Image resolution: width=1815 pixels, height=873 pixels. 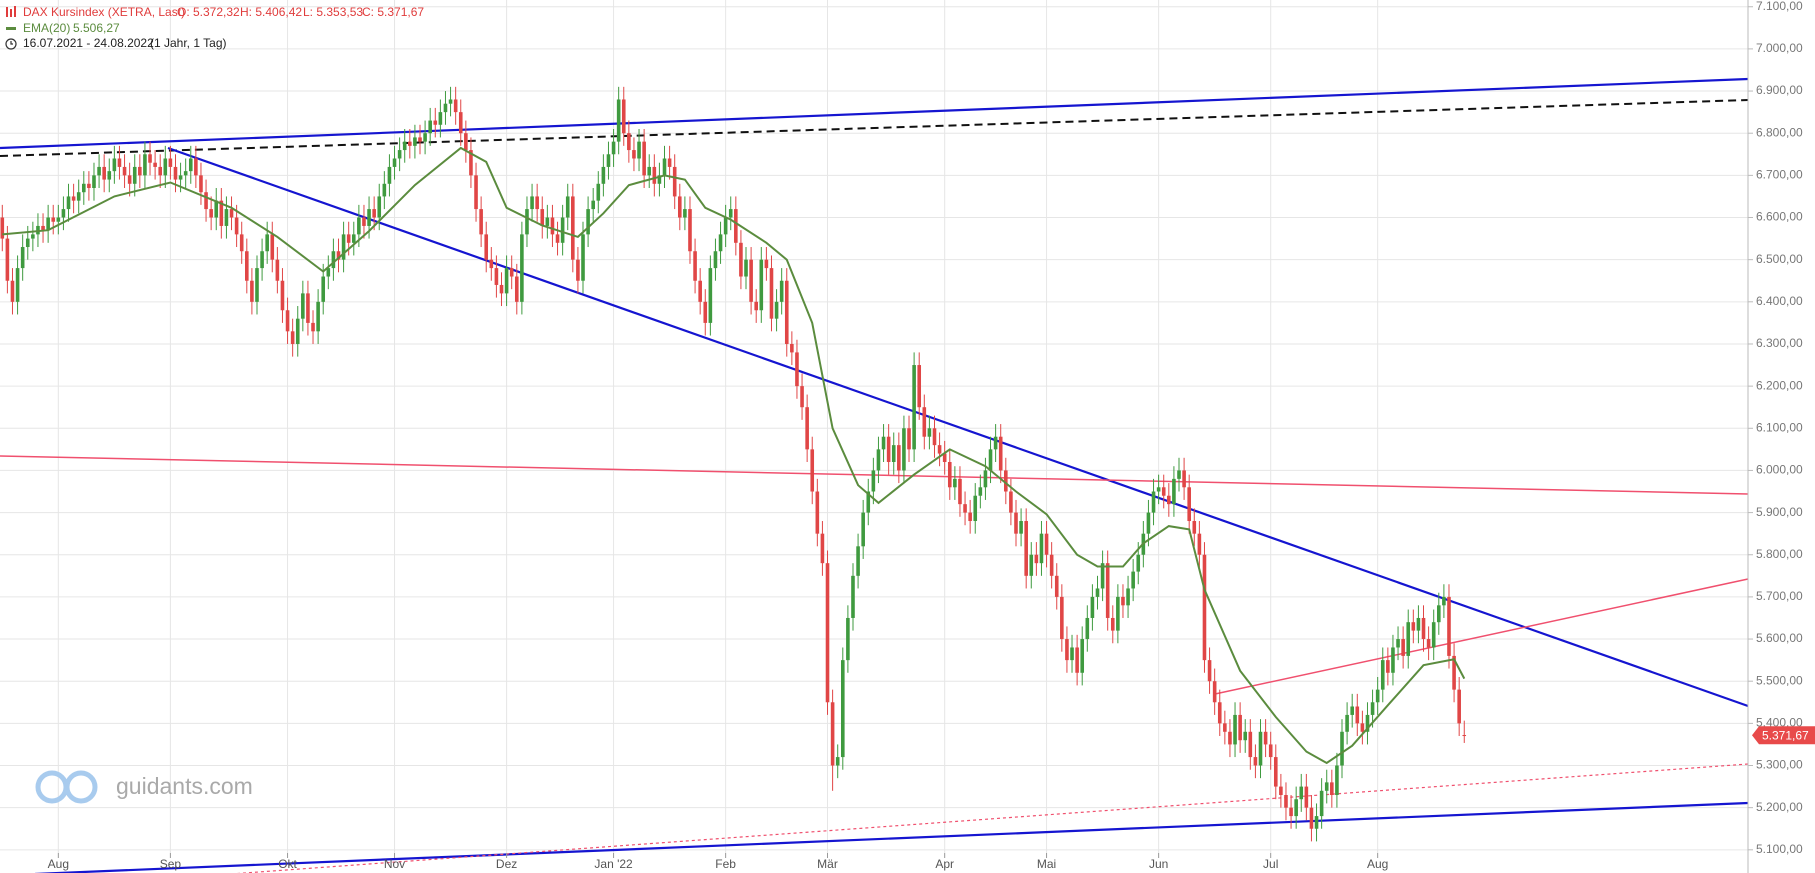 What do you see at coordinates (52, 787) in the screenshot?
I see `logo-ring` at bounding box center [52, 787].